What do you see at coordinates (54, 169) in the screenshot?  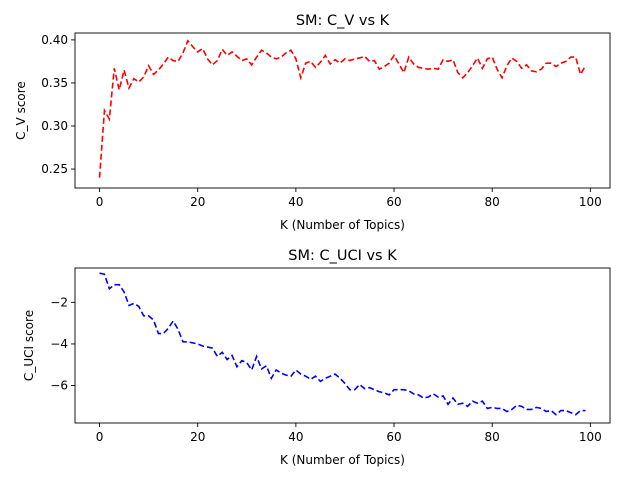 I see `y-tick-label: 0.25` at bounding box center [54, 169].